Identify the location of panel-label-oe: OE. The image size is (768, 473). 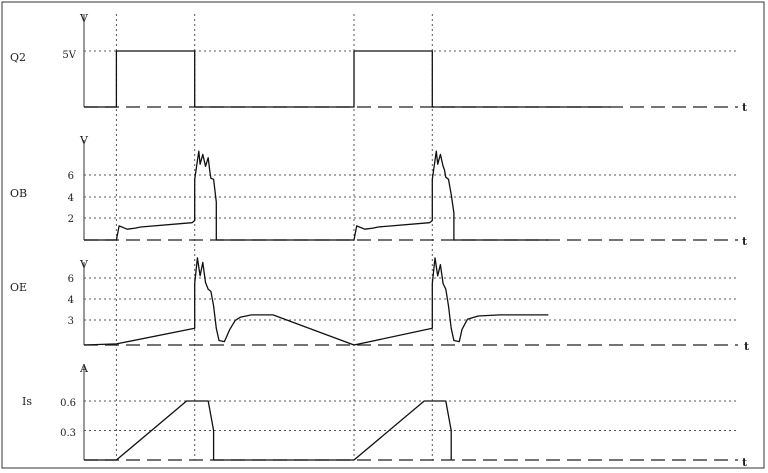
(18, 287).